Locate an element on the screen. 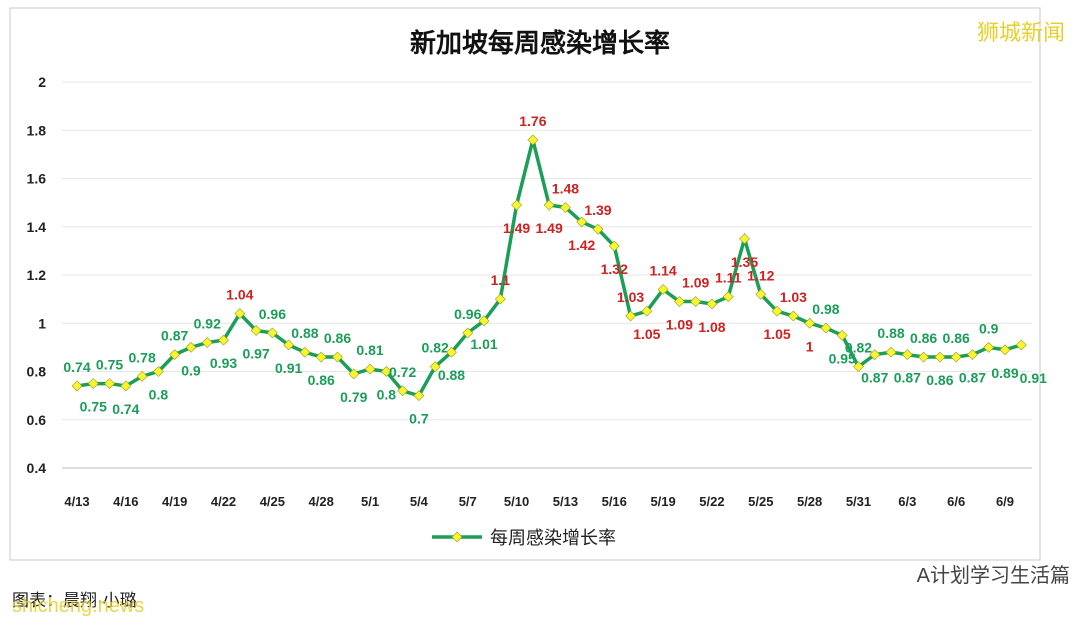 The width and height of the screenshot is (1078, 628). data-label: 0.98 is located at coordinates (825, 309).